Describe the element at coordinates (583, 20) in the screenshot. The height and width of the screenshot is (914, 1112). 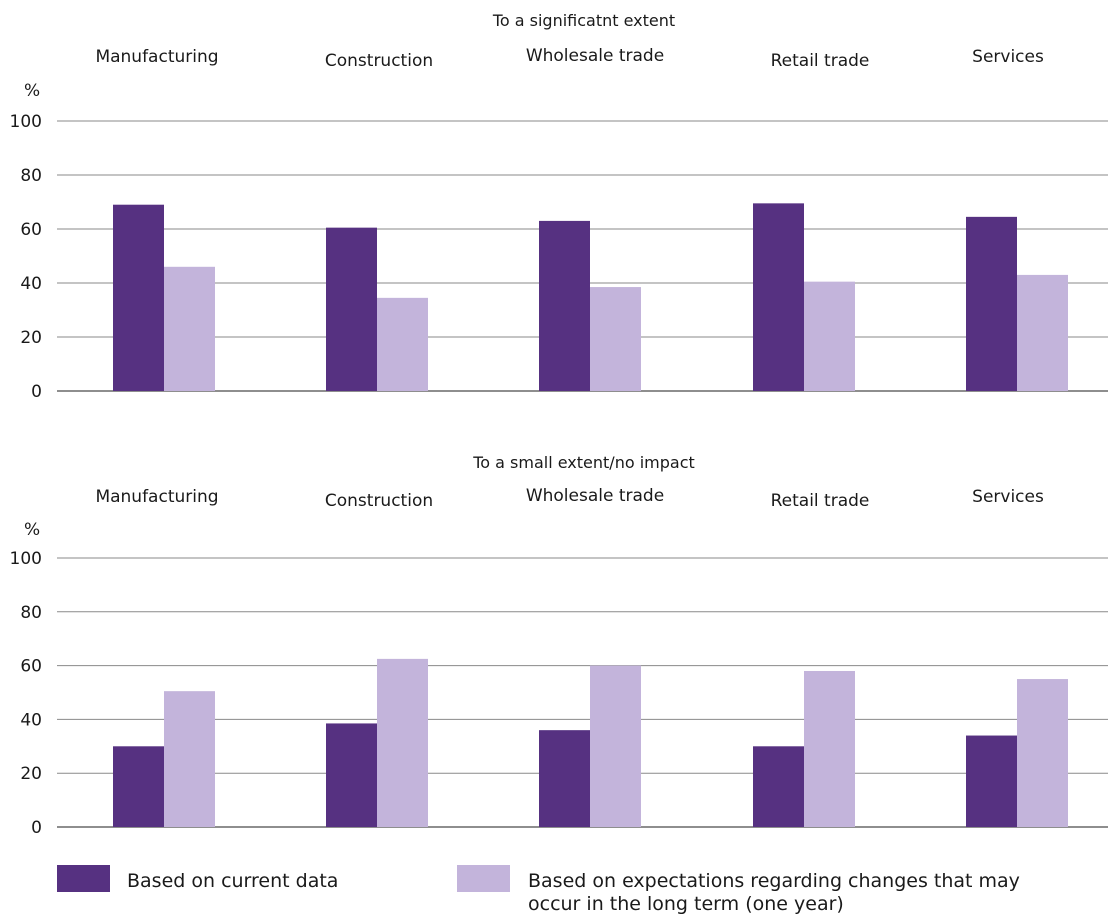
I see `panel-title: To a significatnt extent` at that location.